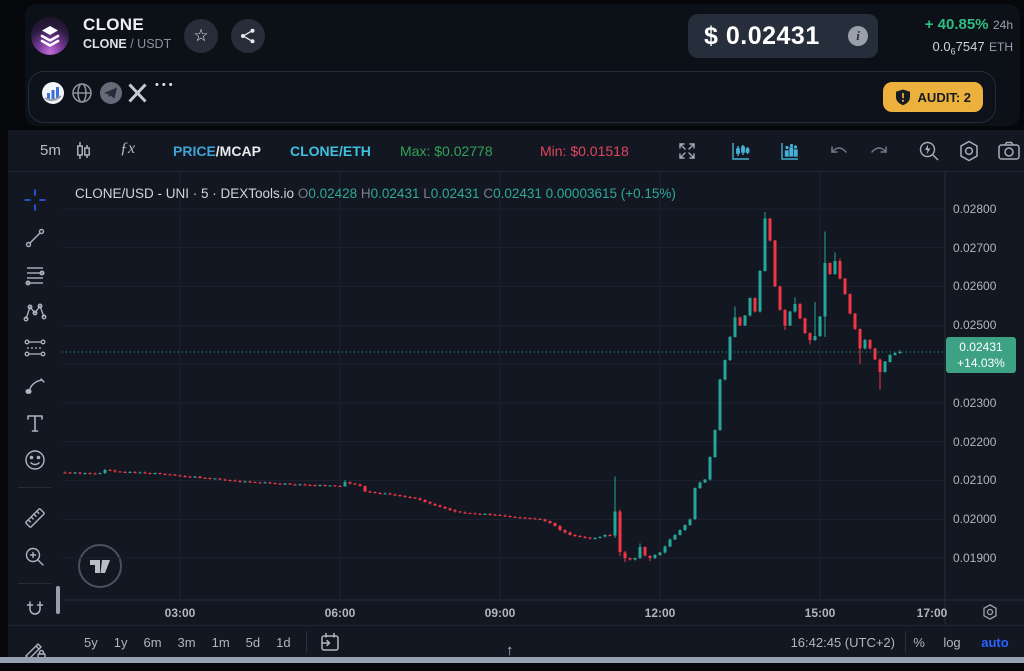 Image resolution: width=1024 pixels, height=671 pixels. I want to click on volume-bars-button, so click(790, 151).